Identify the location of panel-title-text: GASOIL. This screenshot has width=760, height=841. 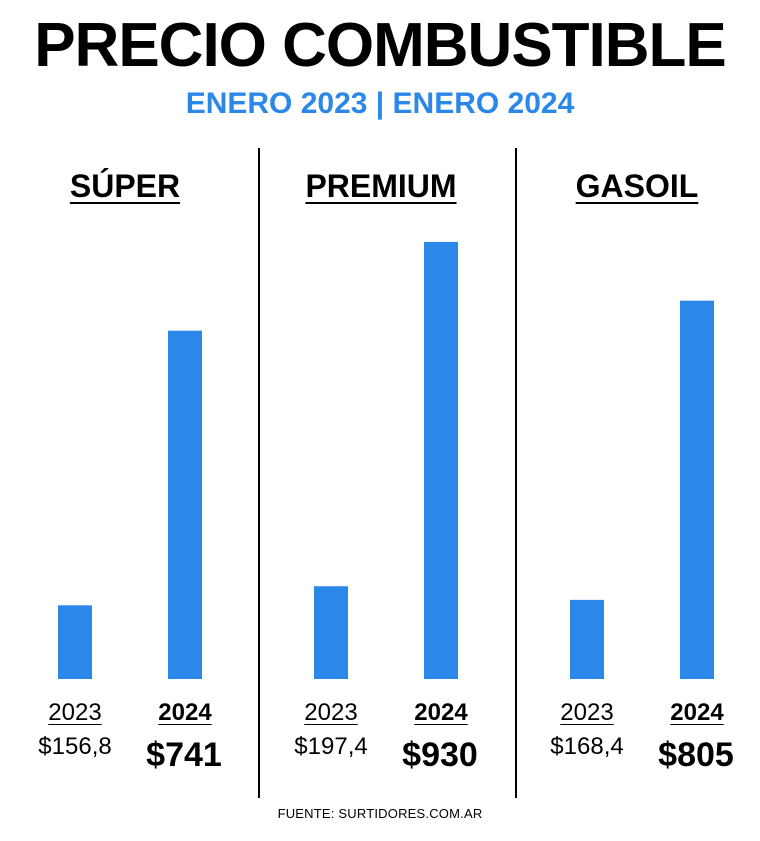
(637, 186).